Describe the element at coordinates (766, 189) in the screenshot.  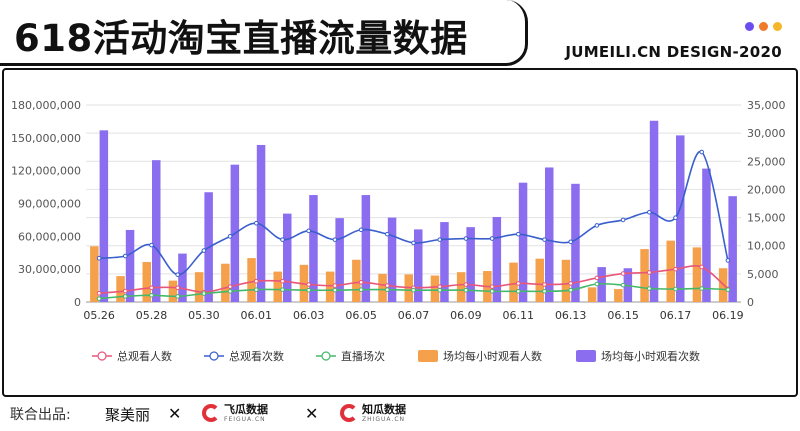
I see `y-right-tick-label: 20,000` at that location.